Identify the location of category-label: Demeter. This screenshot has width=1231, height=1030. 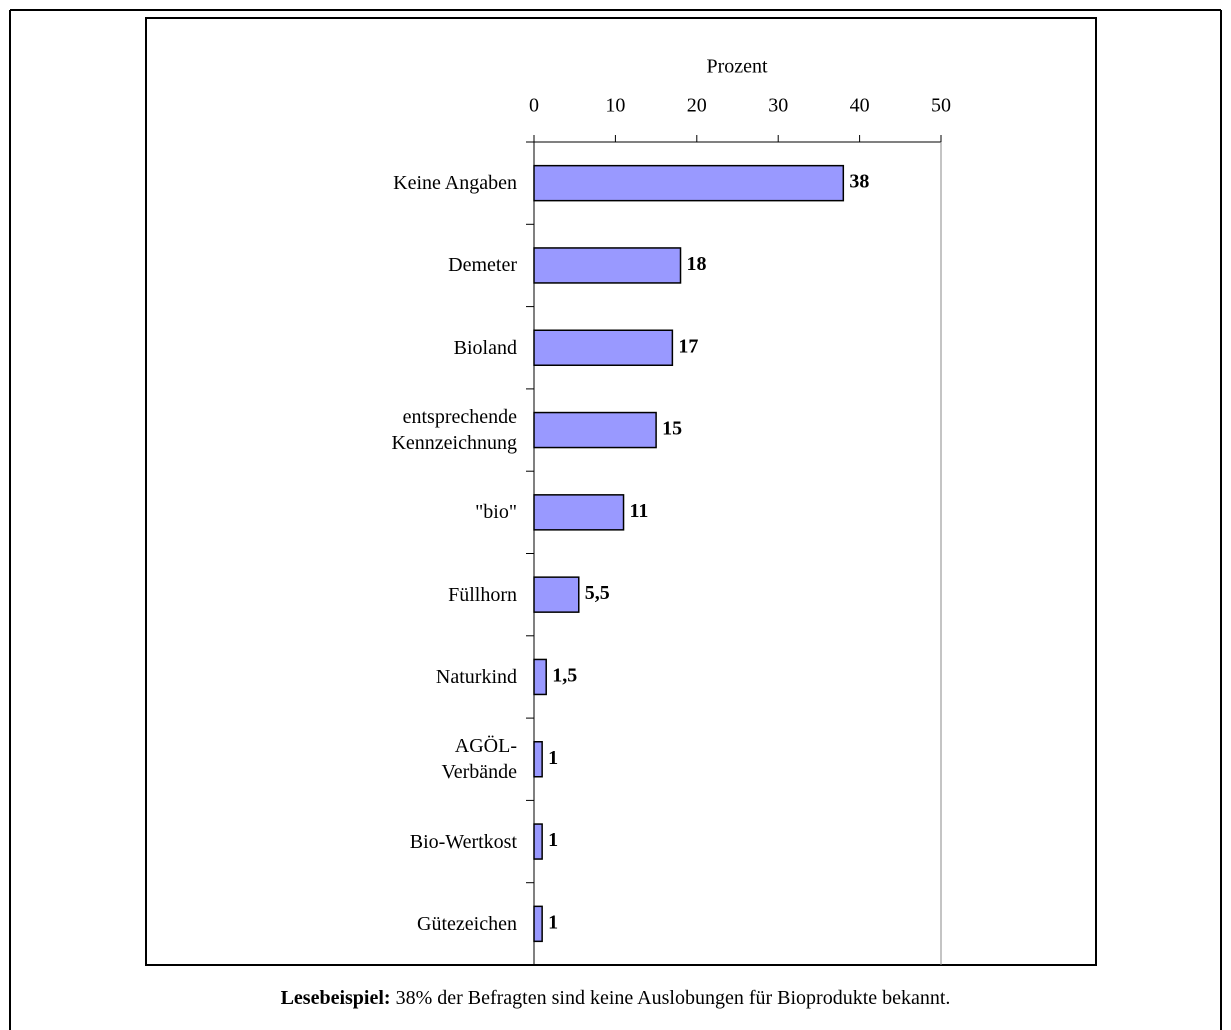
(482, 265).